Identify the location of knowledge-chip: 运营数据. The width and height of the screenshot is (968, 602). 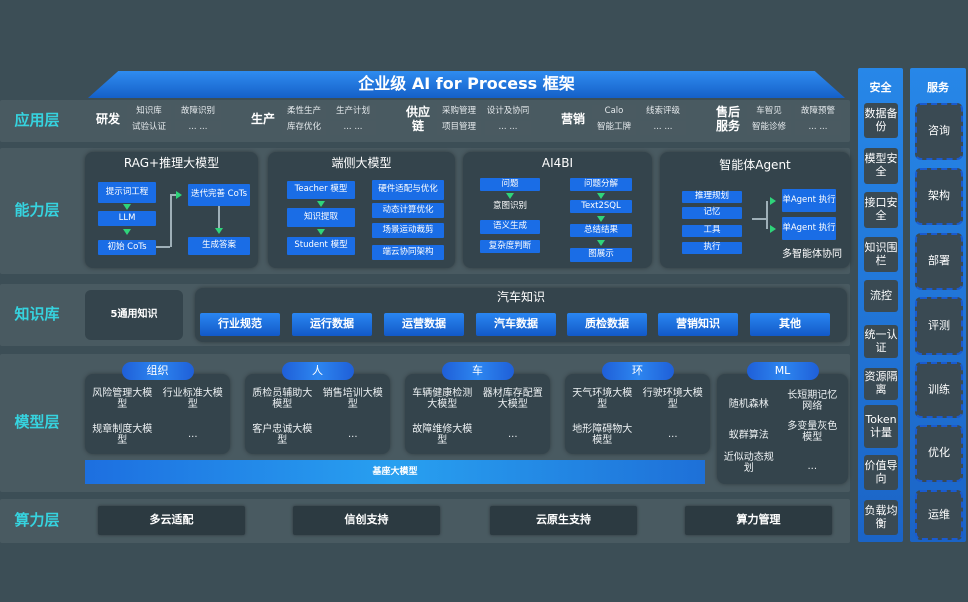
(424, 324).